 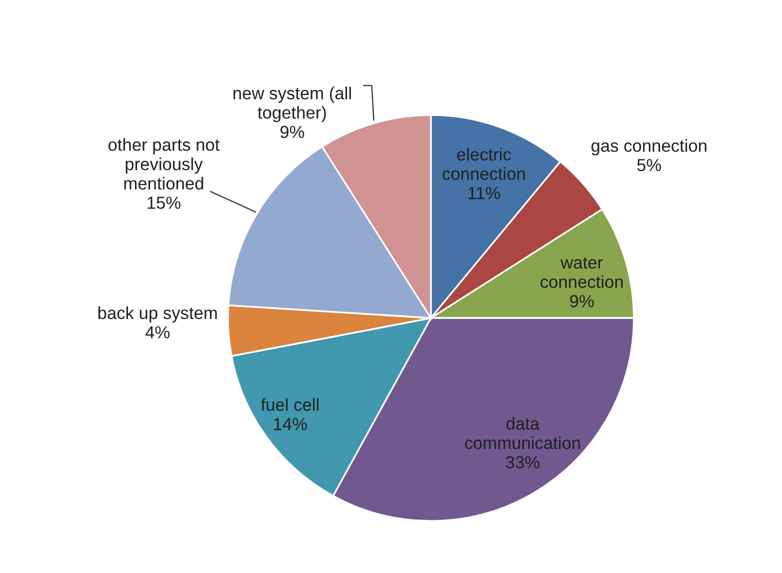 What do you see at coordinates (522, 433) in the screenshot?
I see `slice-label: data communication` at bounding box center [522, 433].